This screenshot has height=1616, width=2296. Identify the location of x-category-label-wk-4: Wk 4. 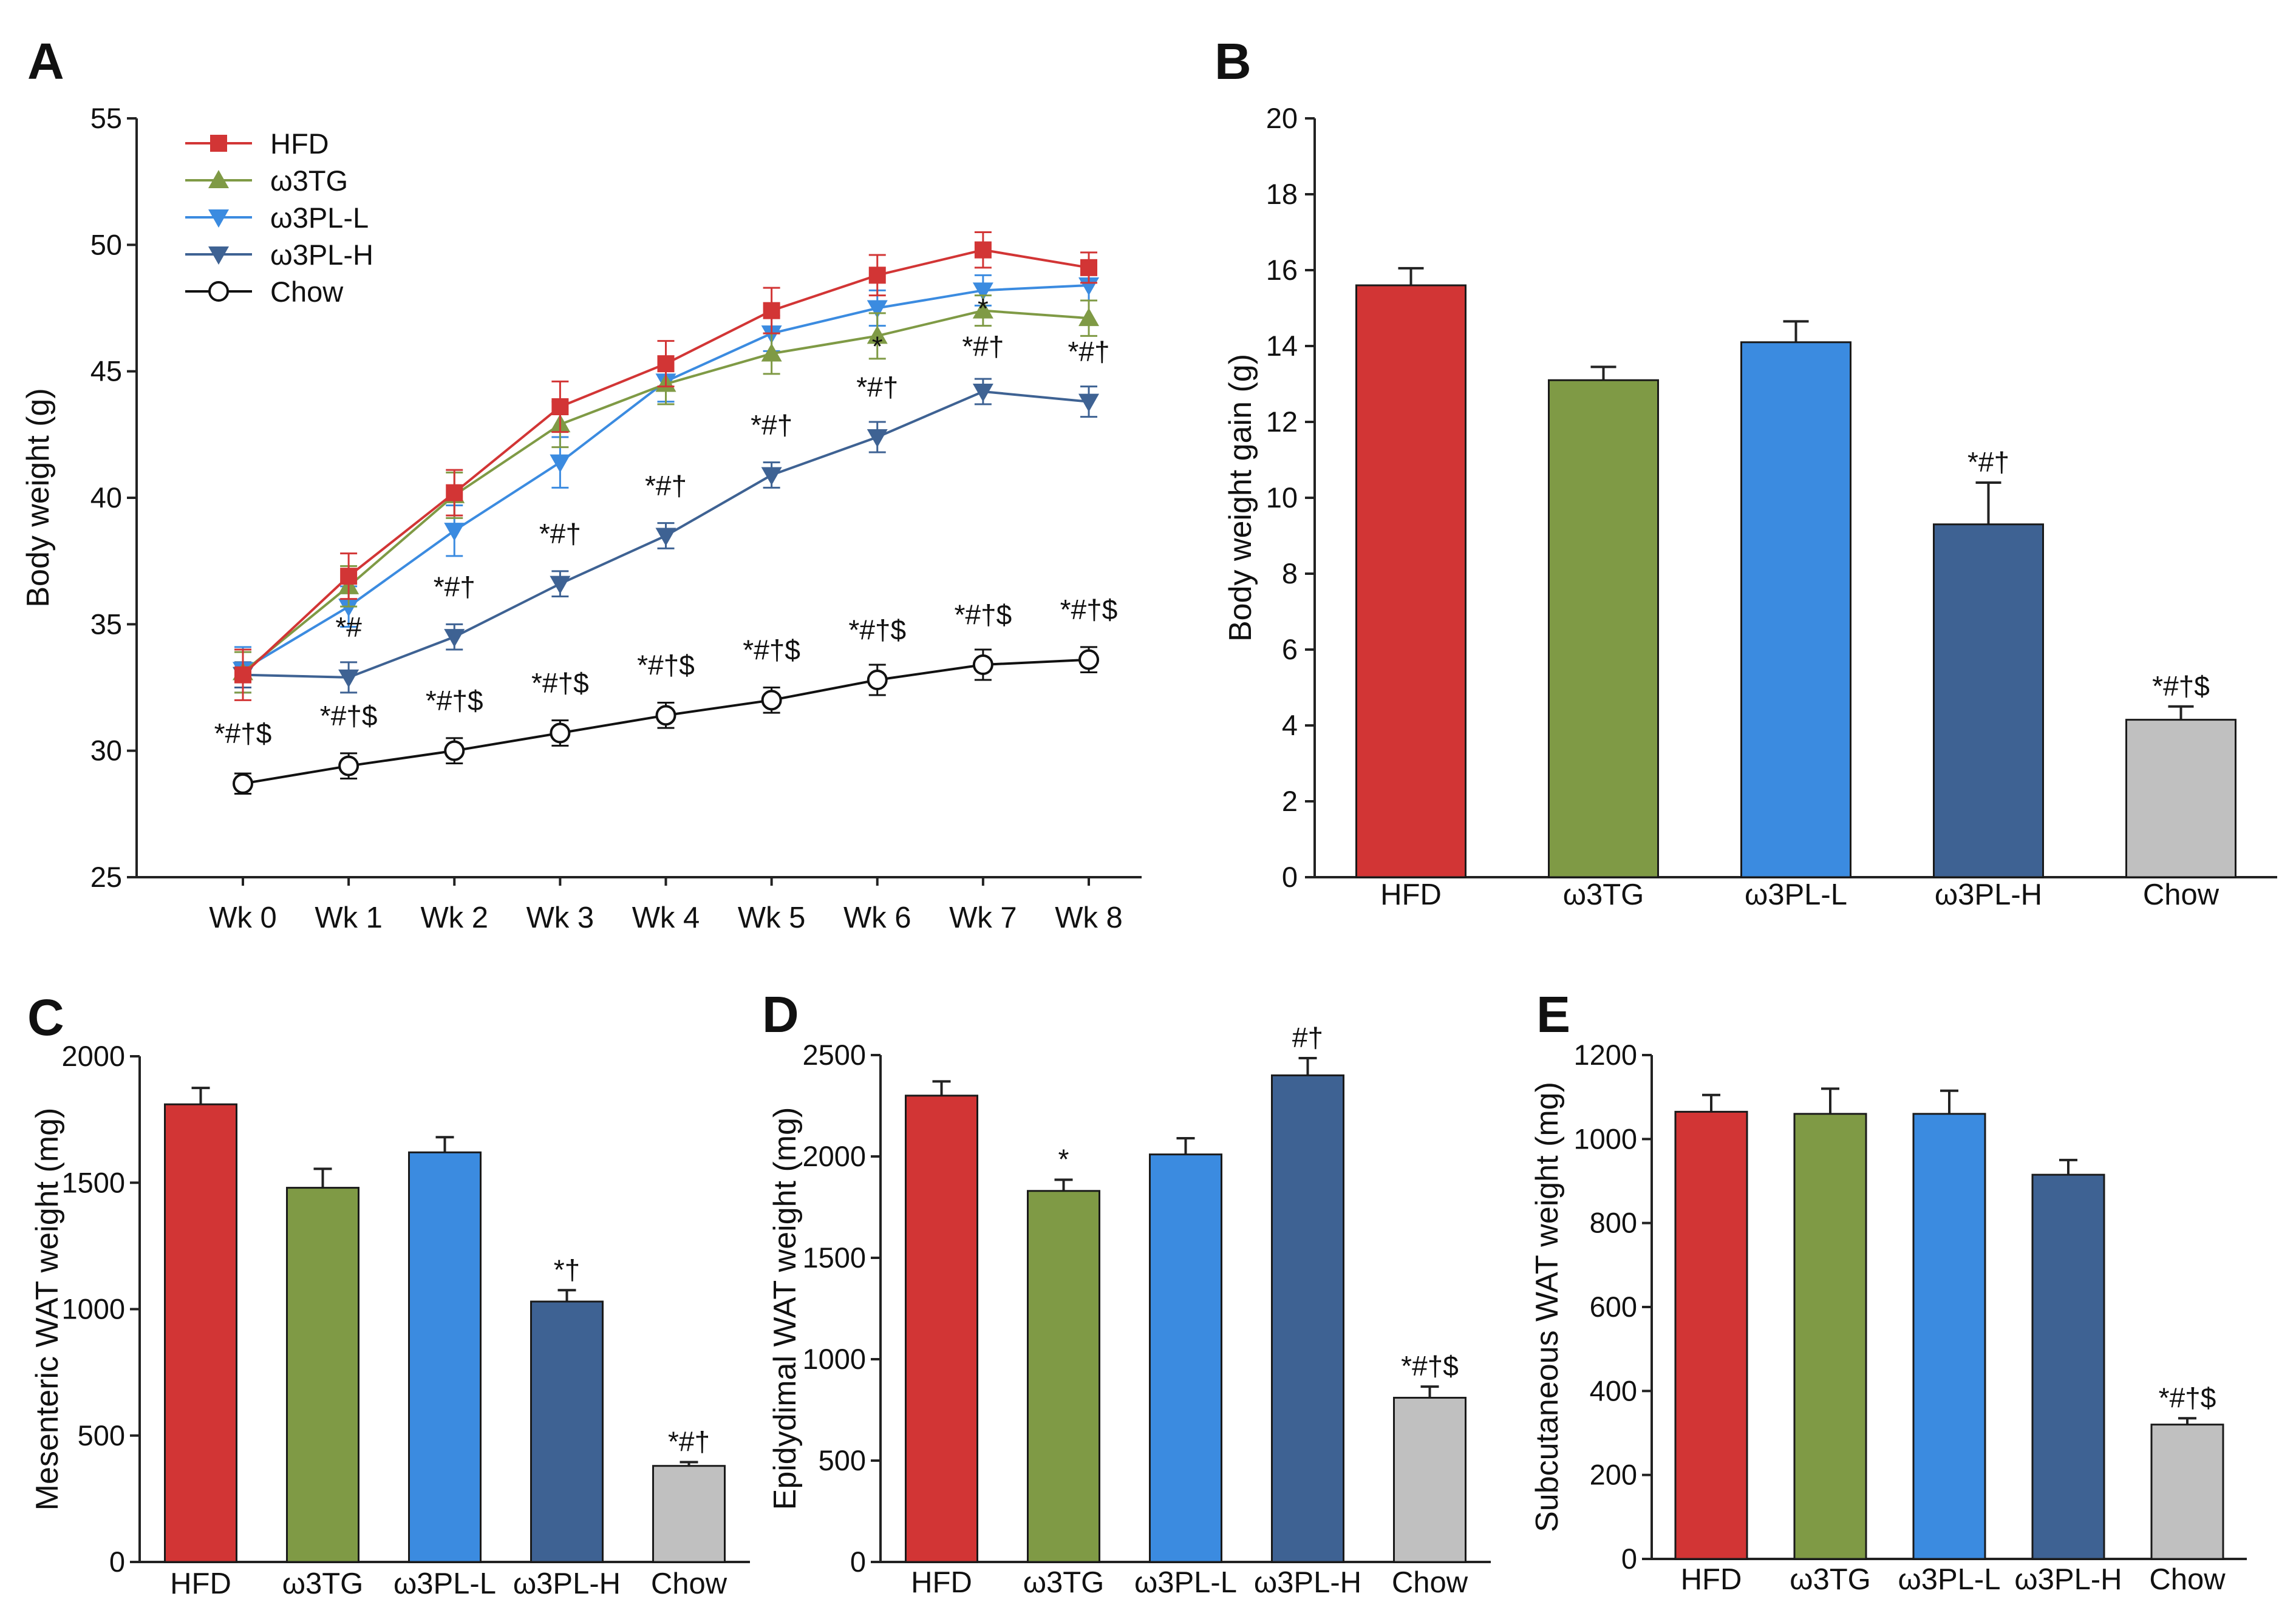
(666, 917).